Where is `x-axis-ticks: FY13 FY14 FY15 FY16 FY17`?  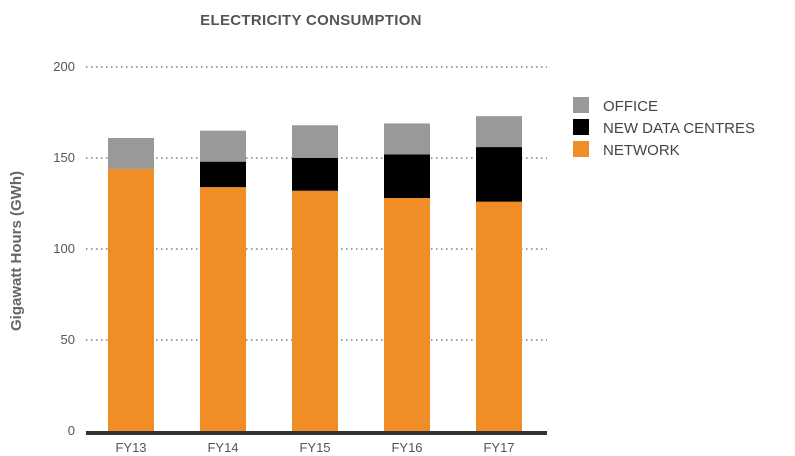
x-axis-ticks: FY13 FY14 FY15 FY16 FY17 is located at coordinates (314, 447).